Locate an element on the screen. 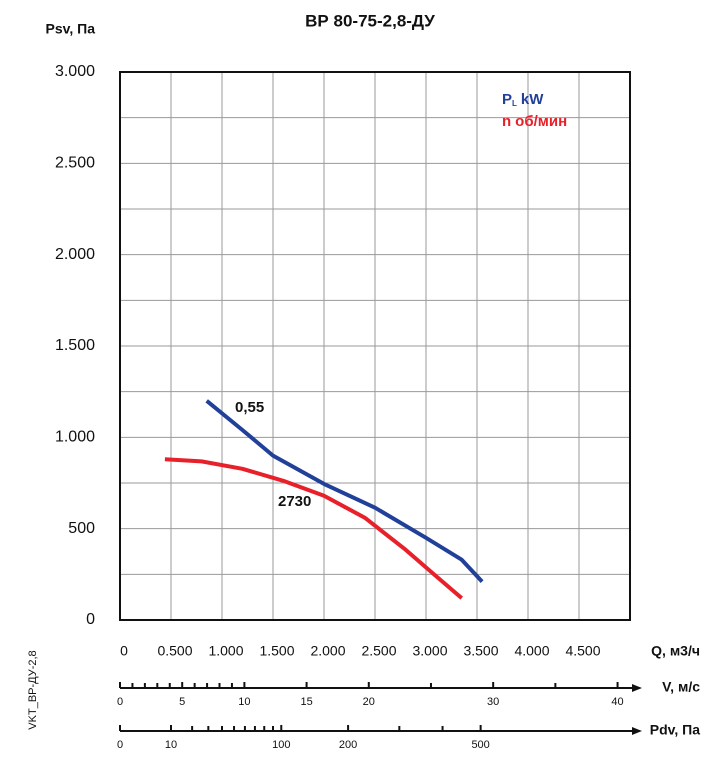 The height and width of the screenshot is (762, 708). tick-label: 15 is located at coordinates (306, 702).